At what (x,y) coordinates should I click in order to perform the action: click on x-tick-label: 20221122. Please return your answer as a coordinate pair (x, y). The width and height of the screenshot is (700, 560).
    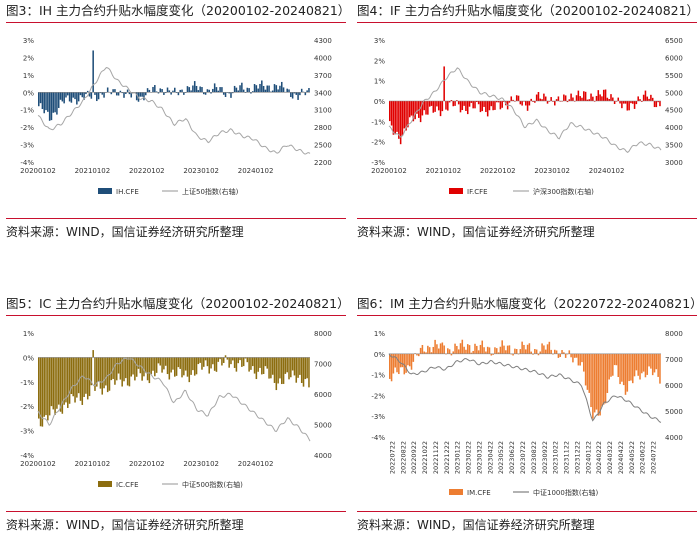
    Looking at the image, I should click on (436, 457).